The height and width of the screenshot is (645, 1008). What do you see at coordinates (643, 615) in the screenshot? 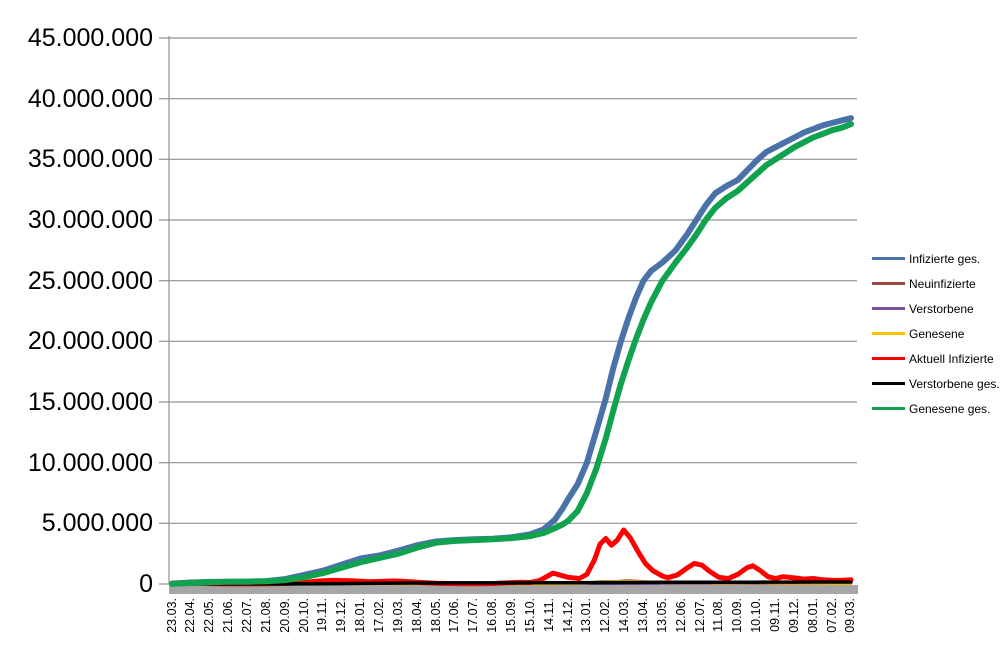
I see `x-tick-label: 13.04.` at bounding box center [643, 615].